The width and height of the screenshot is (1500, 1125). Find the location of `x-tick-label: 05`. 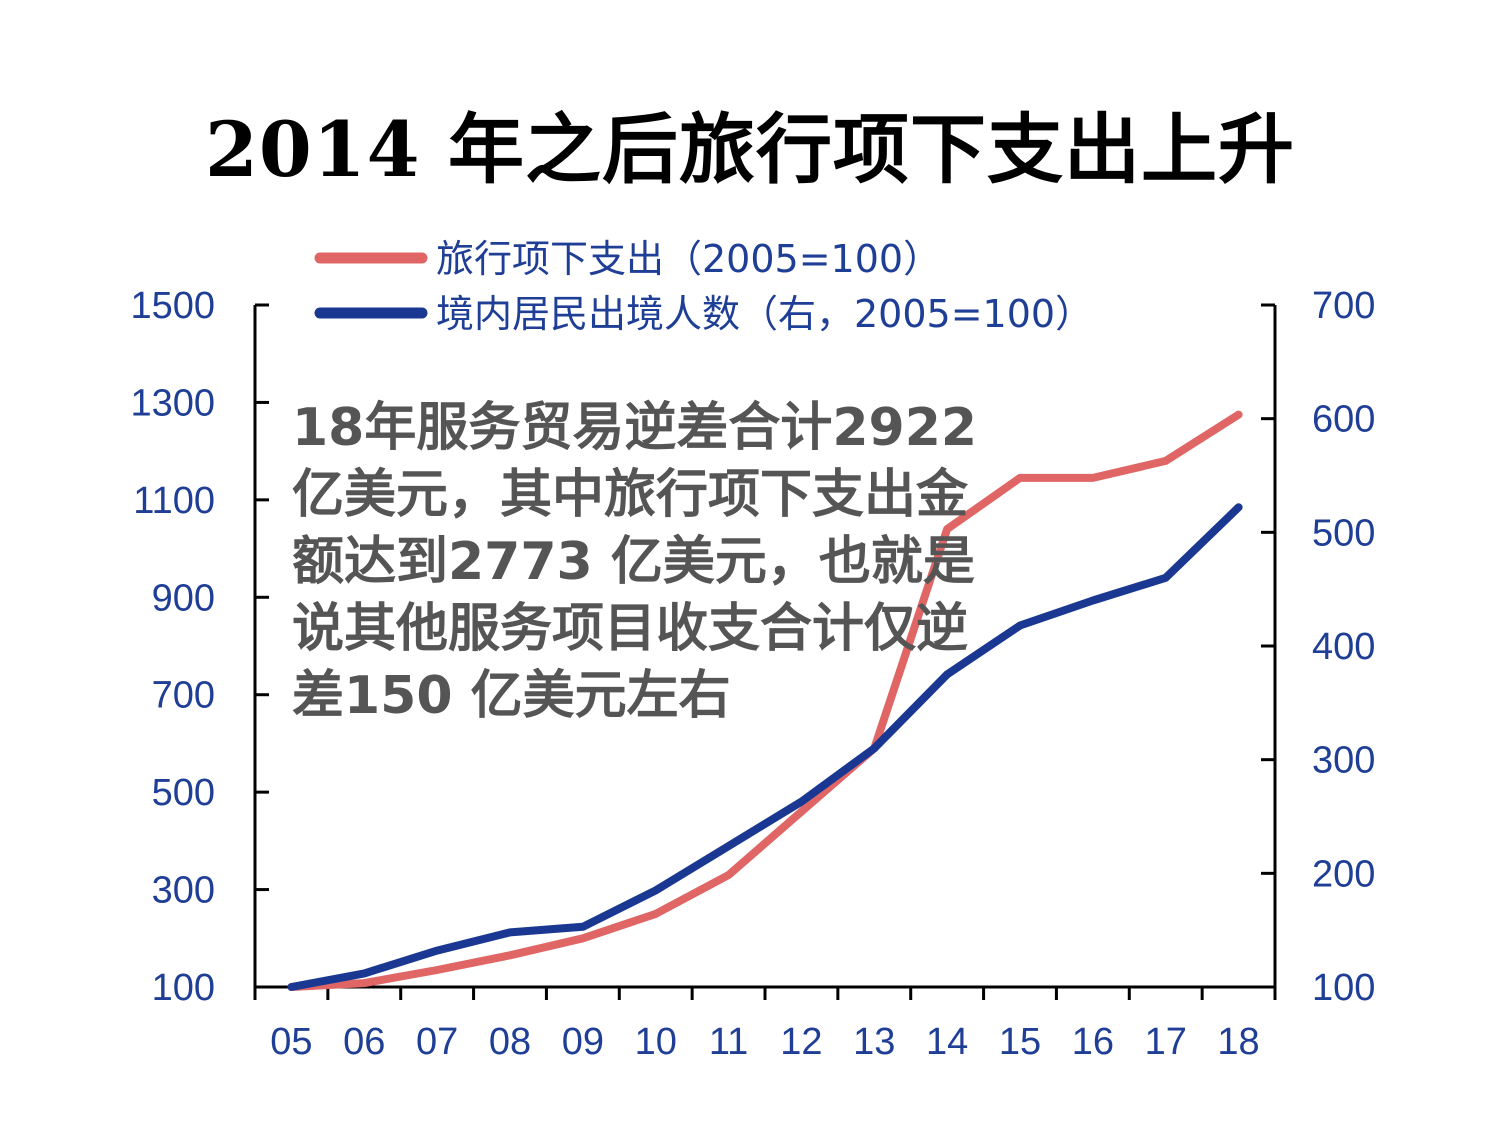

x-tick-label: 05 is located at coordinates (291, 1042).